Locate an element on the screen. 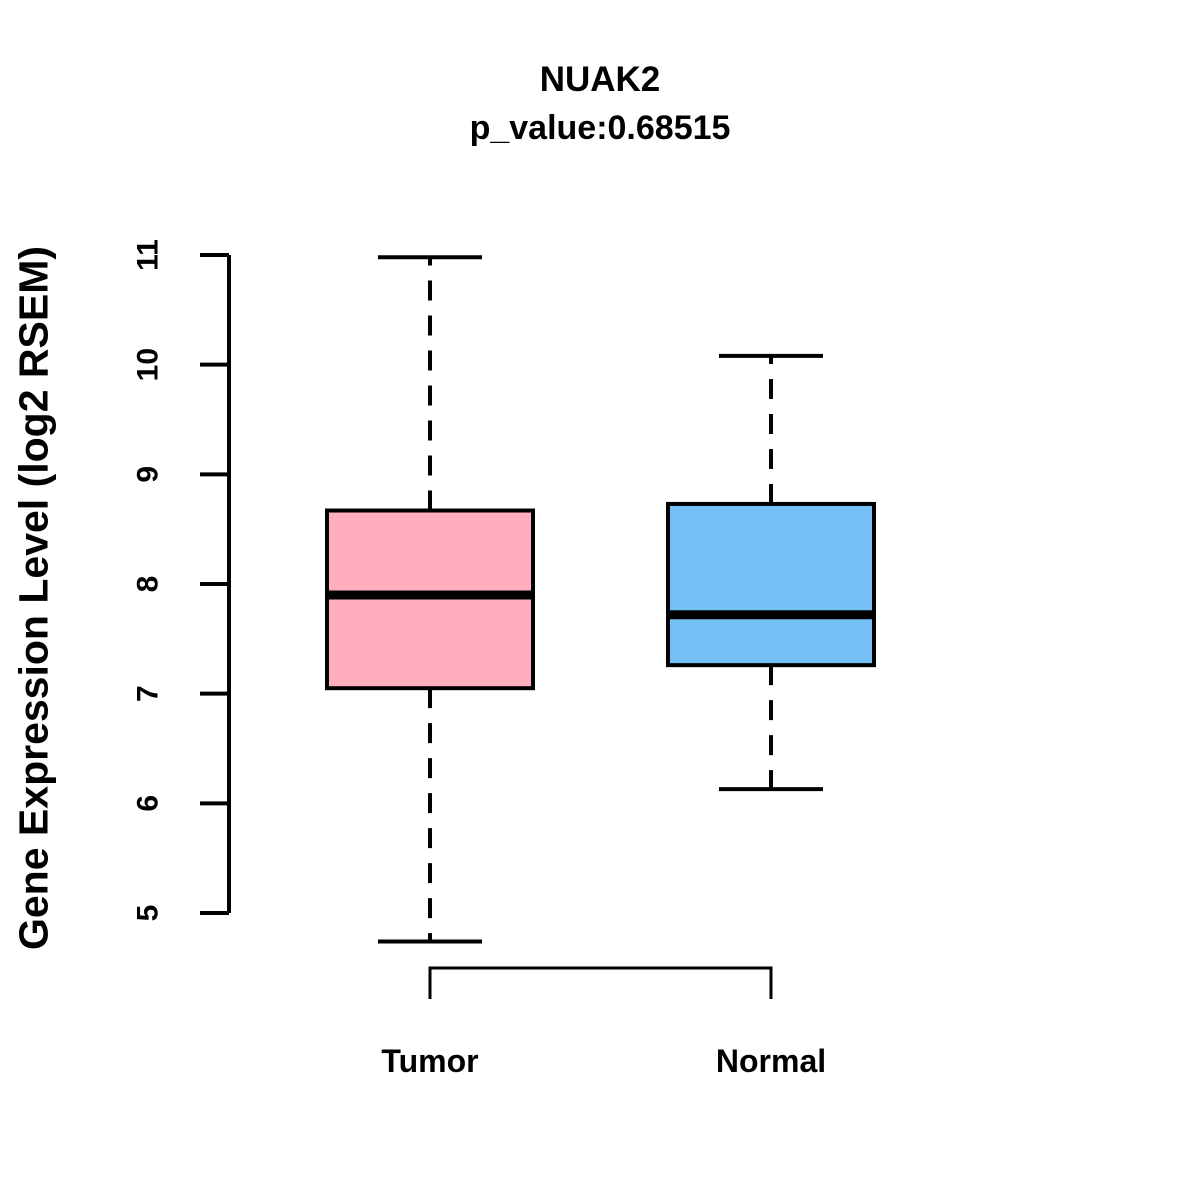  chart-title: NUAK2 is located at coordinates (600, 79).